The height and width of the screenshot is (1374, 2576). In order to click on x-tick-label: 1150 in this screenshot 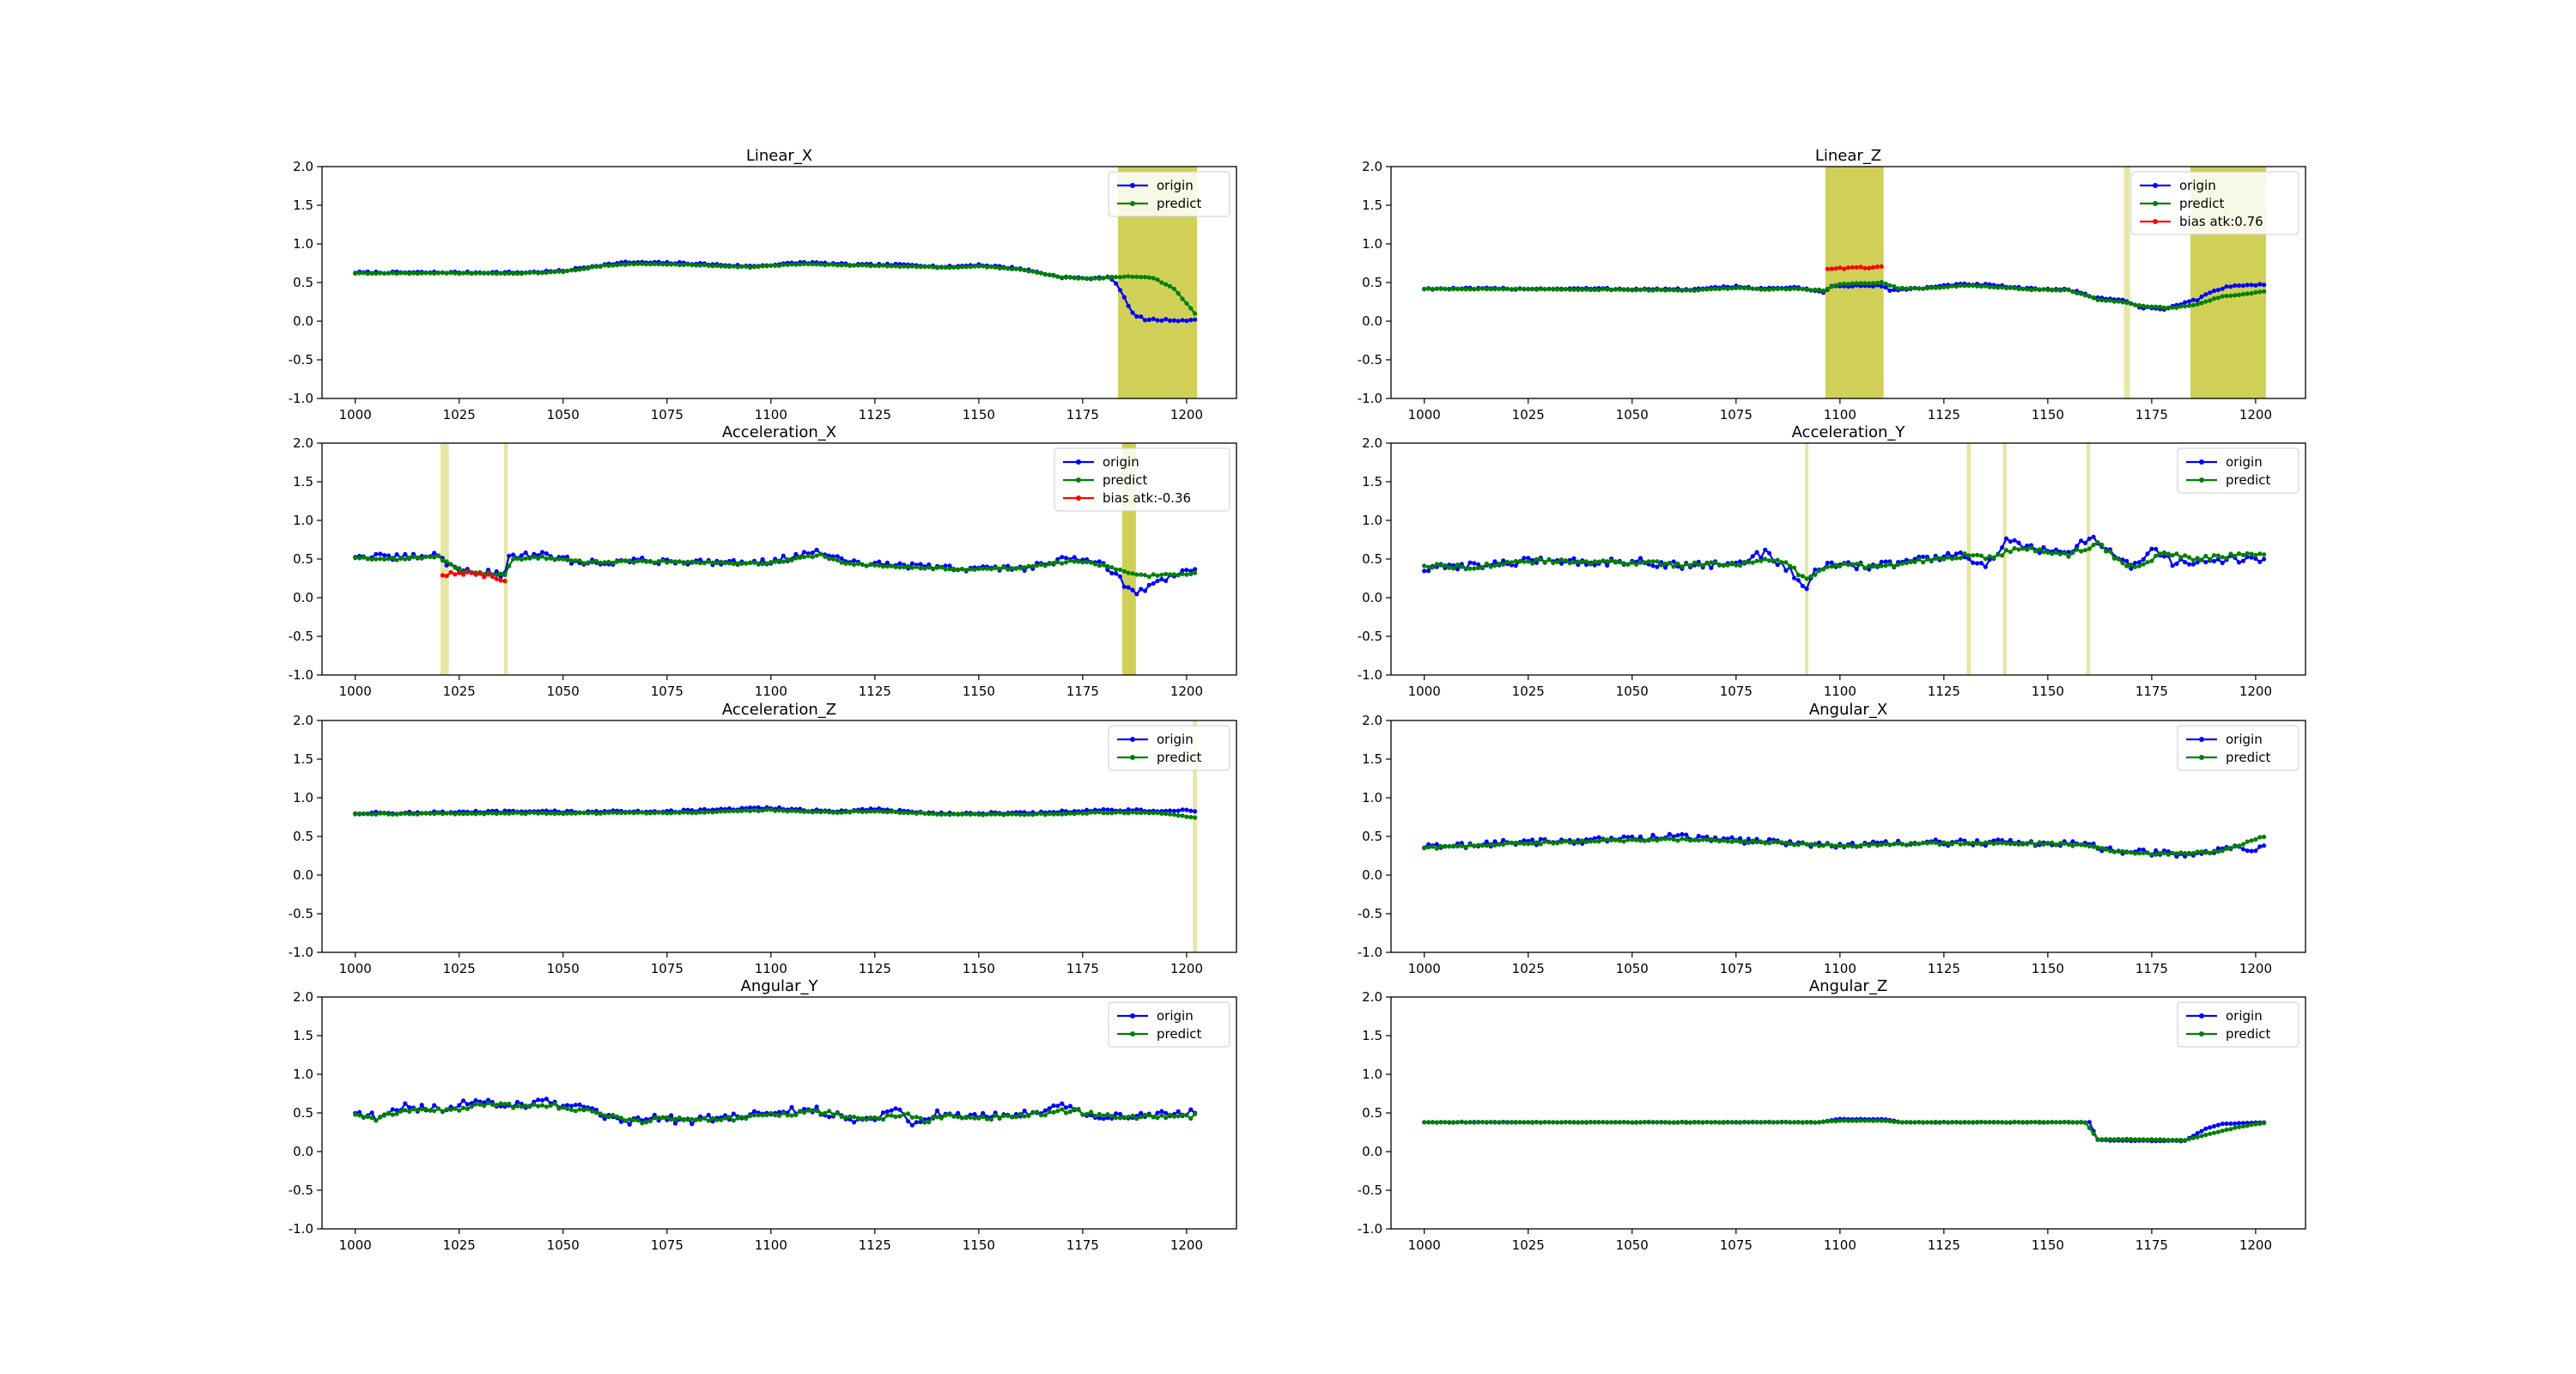, I will do `click(979, 415)`.